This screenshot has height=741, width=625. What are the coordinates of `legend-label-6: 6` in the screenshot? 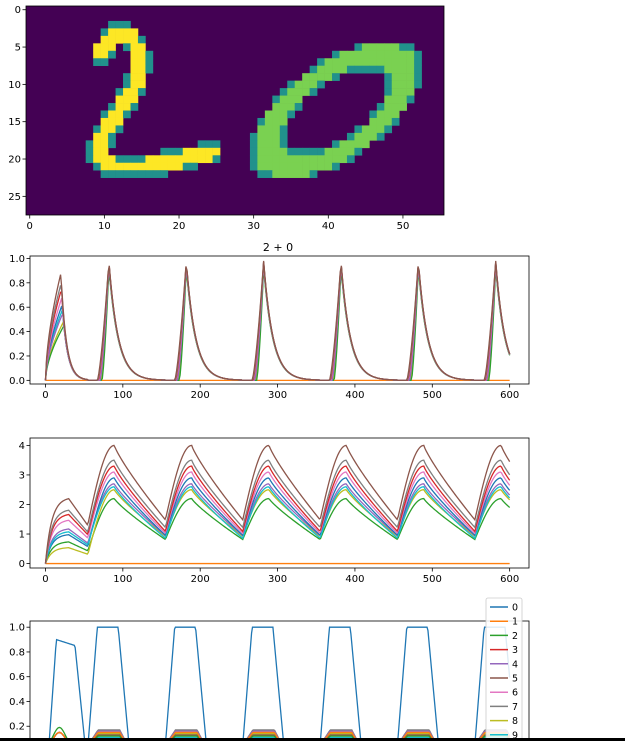 It's located at (515, 693).